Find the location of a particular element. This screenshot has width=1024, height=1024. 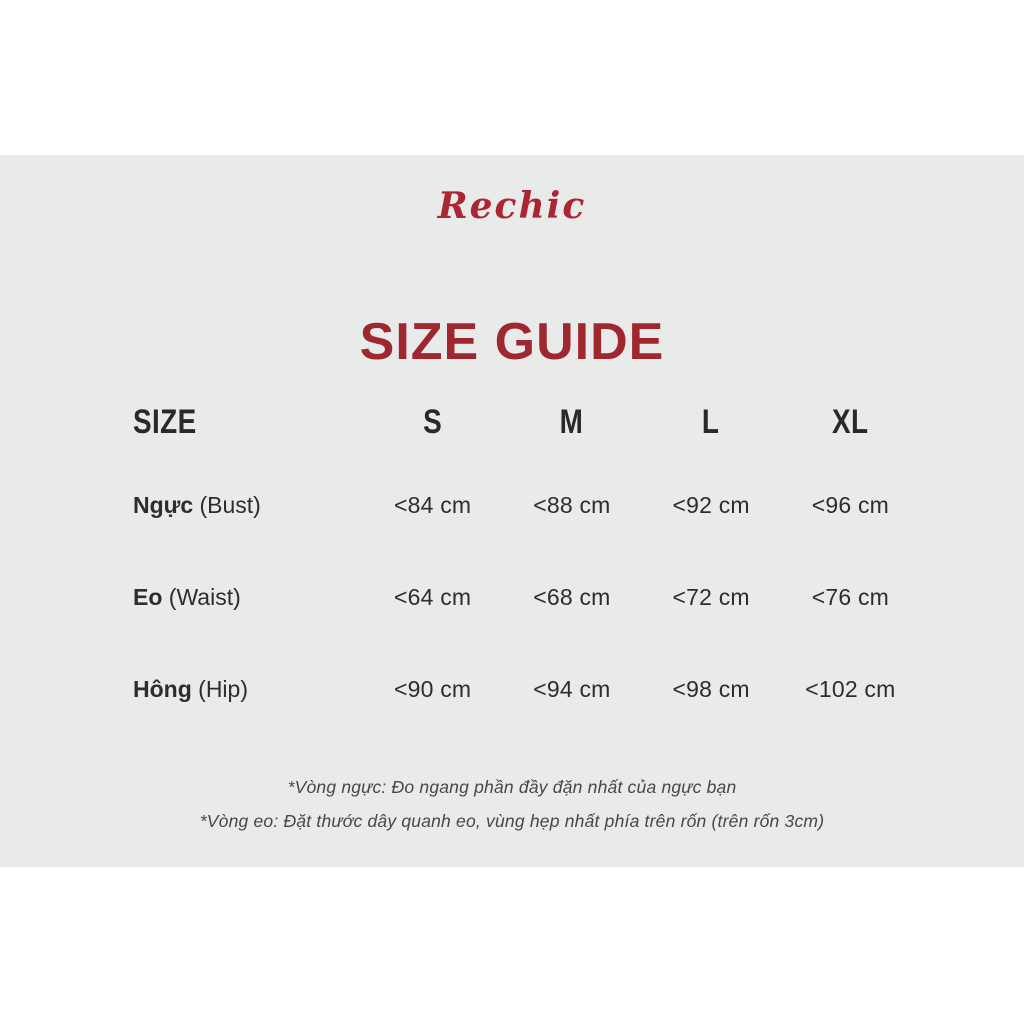

measurement-label-bust-vi: Ngực is located at coordinates (163, 504).